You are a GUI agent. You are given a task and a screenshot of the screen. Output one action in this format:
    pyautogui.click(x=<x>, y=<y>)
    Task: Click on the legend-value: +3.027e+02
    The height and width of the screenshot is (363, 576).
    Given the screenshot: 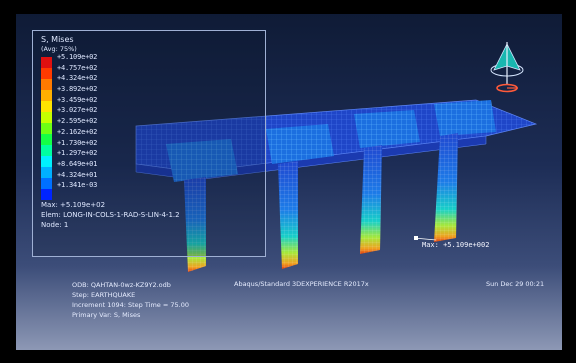 What is the action you would take?
    pyautogui.click(x=77, y=110)
    